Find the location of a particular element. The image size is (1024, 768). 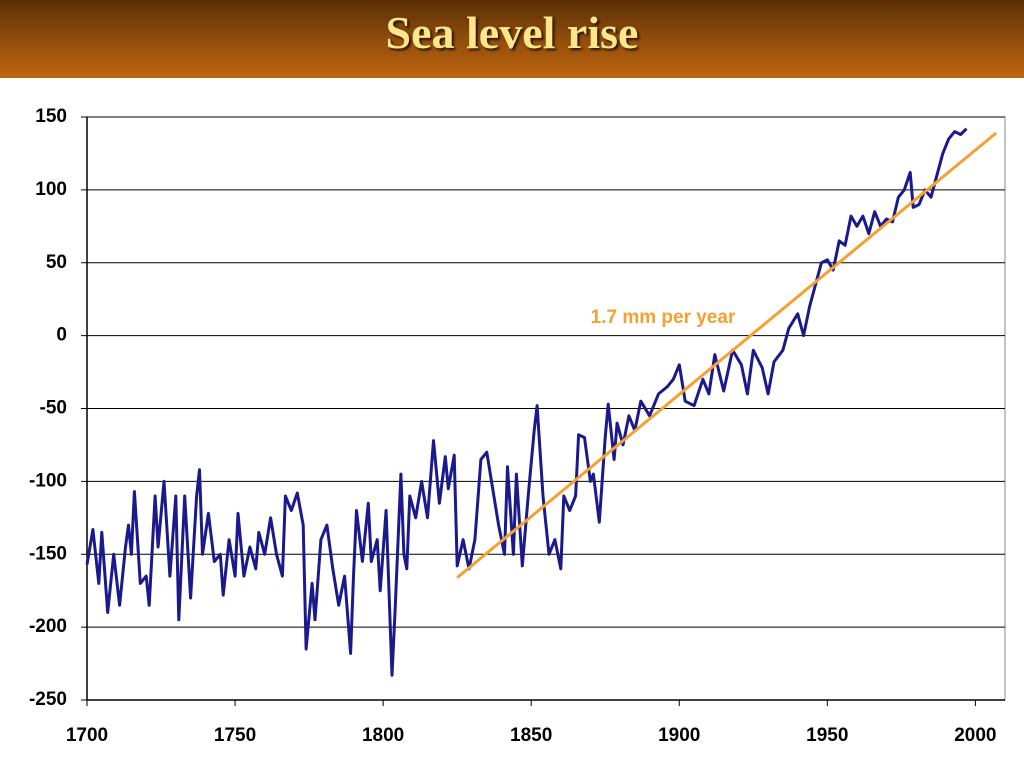

y-tick-label: -150 is located at coordinates (48, 553).